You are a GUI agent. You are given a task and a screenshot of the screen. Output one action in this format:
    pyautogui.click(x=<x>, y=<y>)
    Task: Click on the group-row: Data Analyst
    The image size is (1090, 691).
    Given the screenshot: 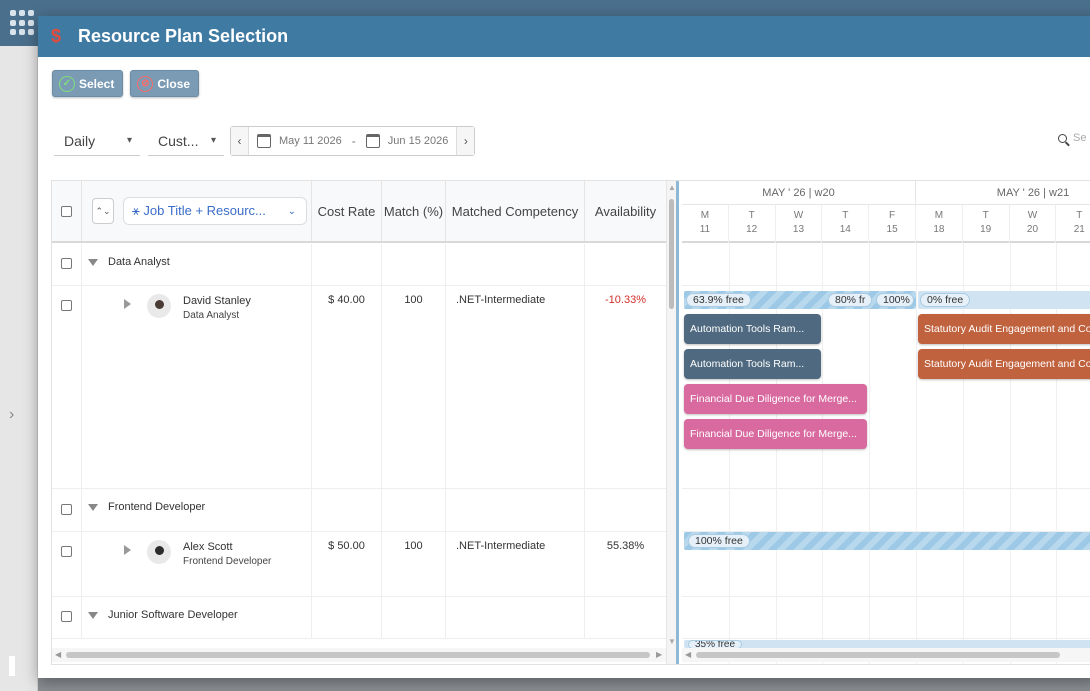 What is the action you would take?
    pyautogui.click(x=359, y=265)
    